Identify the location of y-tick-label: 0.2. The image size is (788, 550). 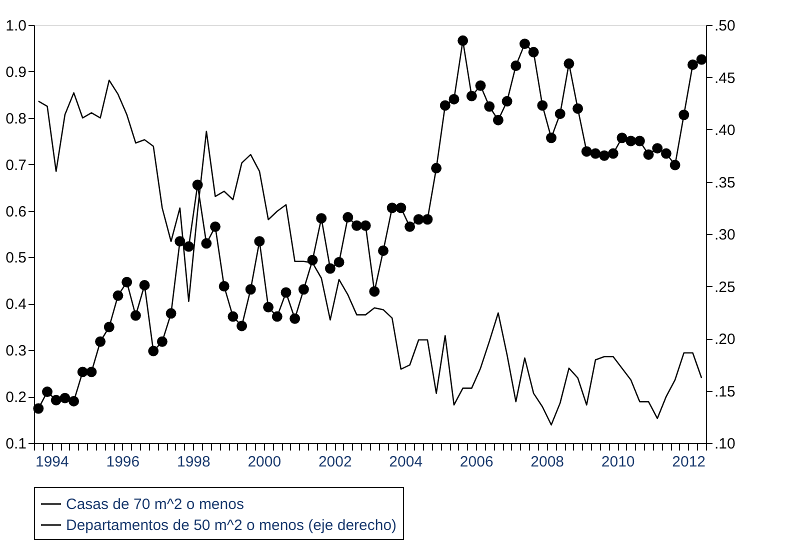
(16, 397).